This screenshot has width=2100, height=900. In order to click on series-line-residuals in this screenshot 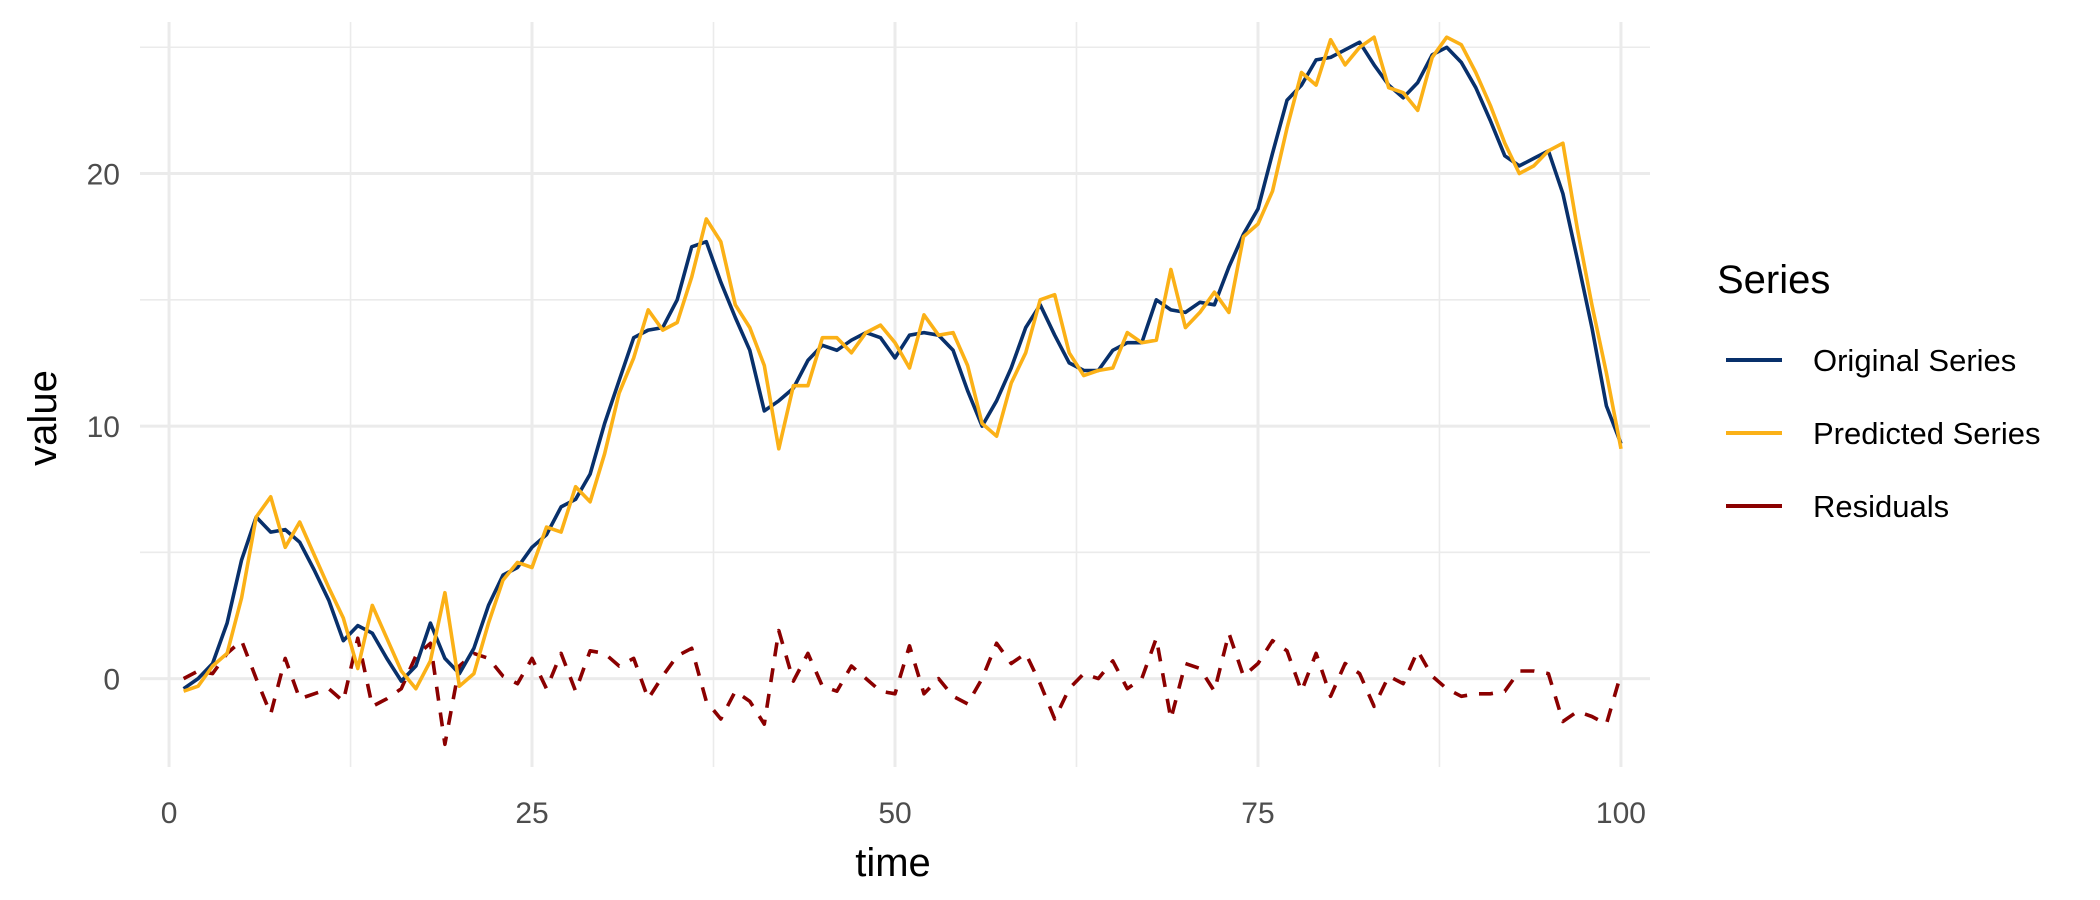, I will do `click(902, 687)`.